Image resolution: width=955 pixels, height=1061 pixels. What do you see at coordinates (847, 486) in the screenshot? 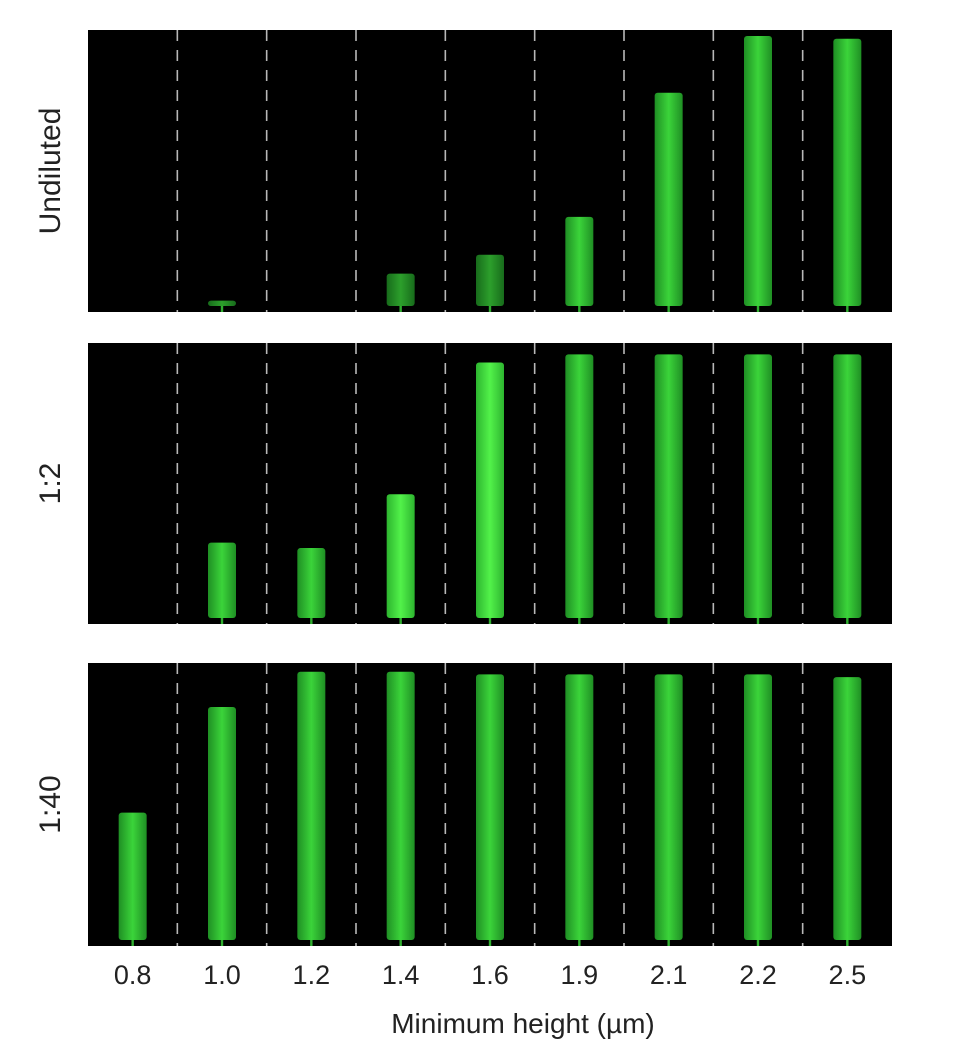
I see `bar-1-2-2.5` at bounding box center [847, 486].